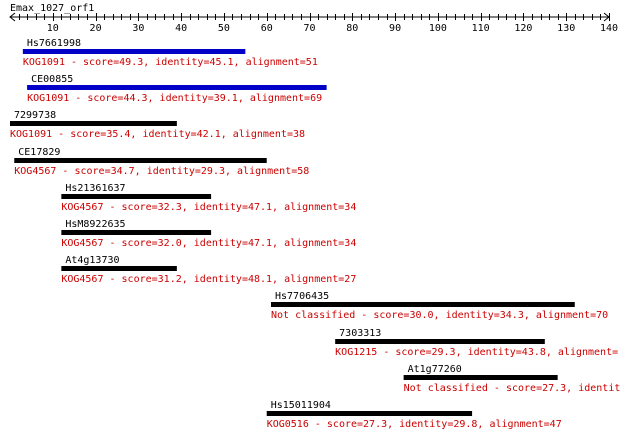  What do you see at coordinates (92, 260) in the screenshot?
I see `hit-name: At4g13730` at bounding box center [92, 260].